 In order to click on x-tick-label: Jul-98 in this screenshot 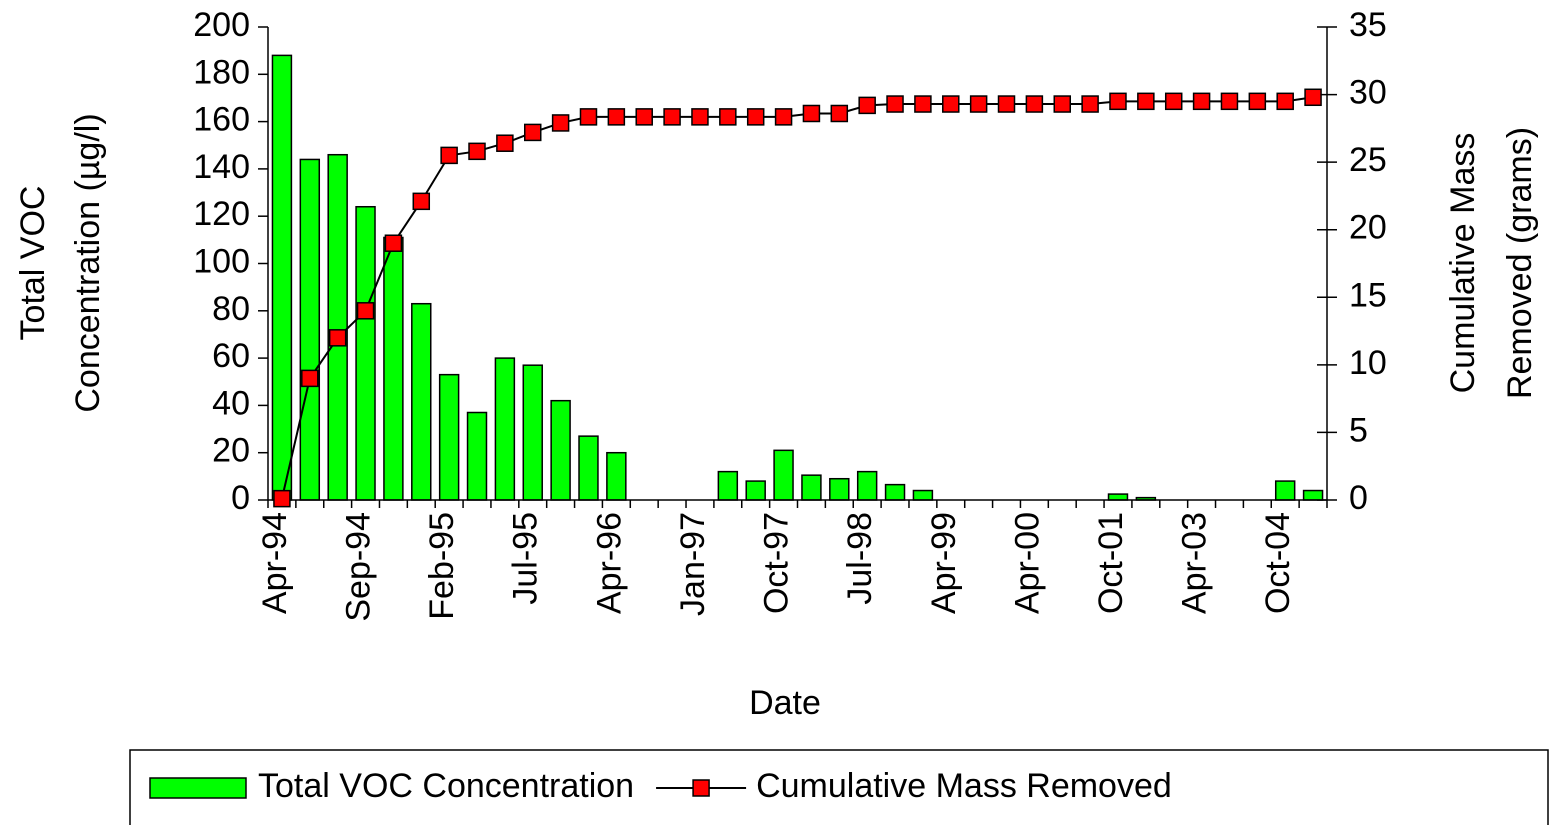, I will do `click(860, 558)`.